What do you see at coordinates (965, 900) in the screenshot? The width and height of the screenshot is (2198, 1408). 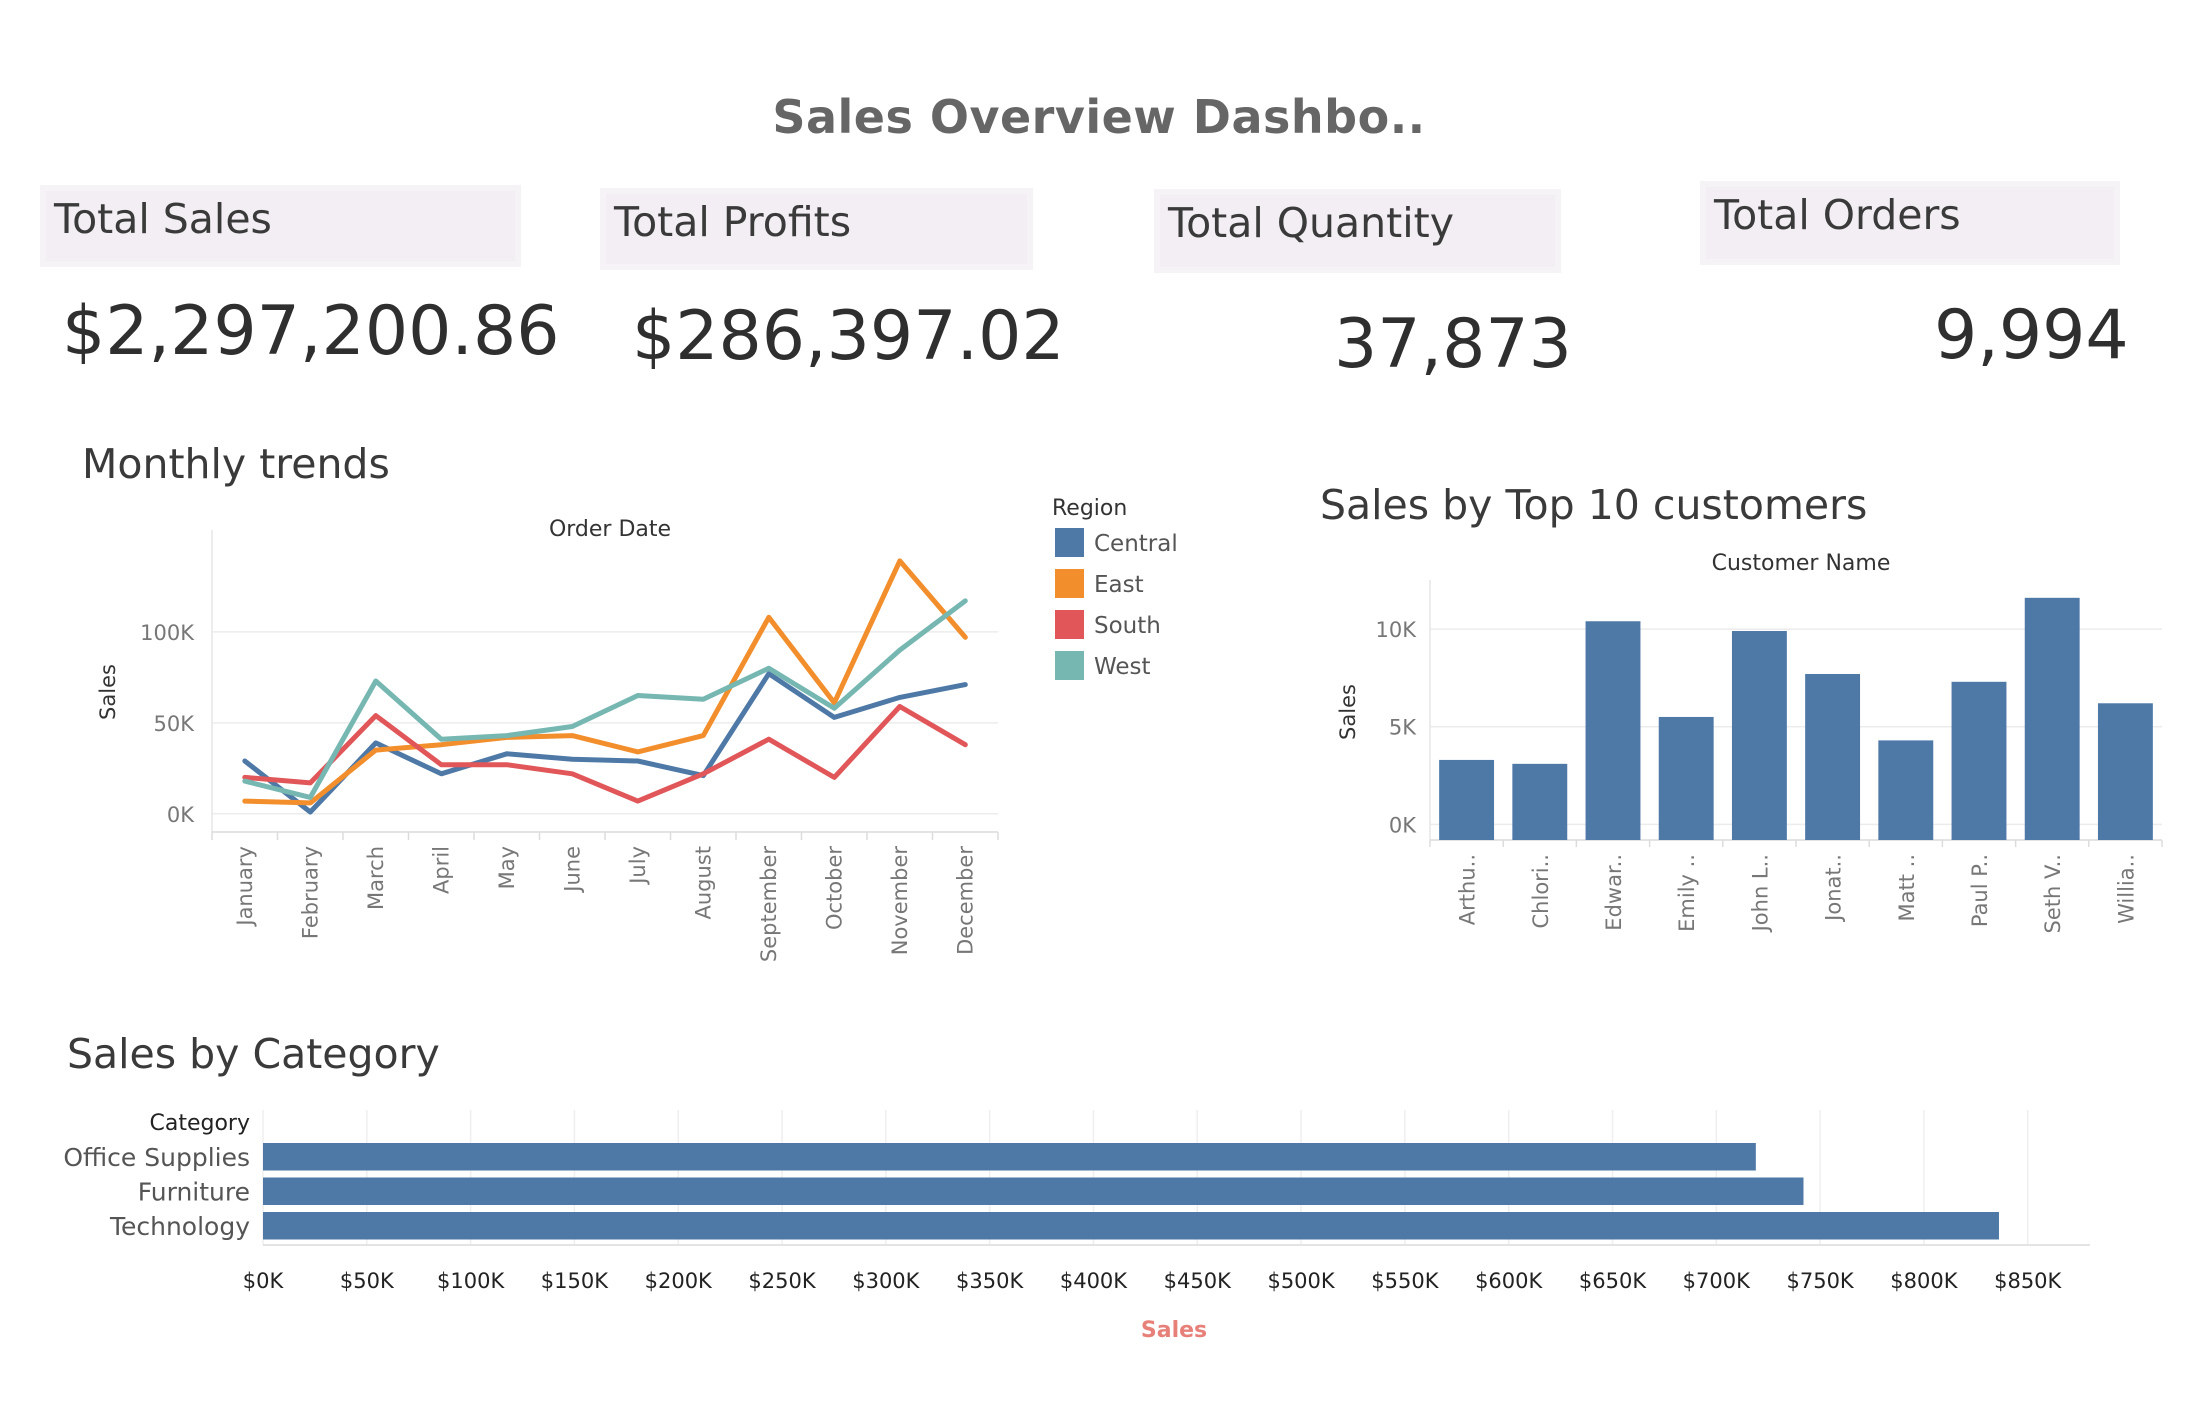 I see `line-x-tick-label: December` at bounding box center [965, 900].